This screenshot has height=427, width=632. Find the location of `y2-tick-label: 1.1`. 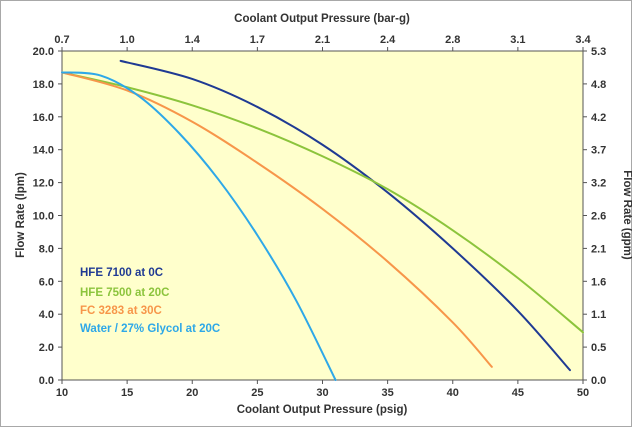

y2-tick-label: 1.1 is located at coordinates (598, 315).